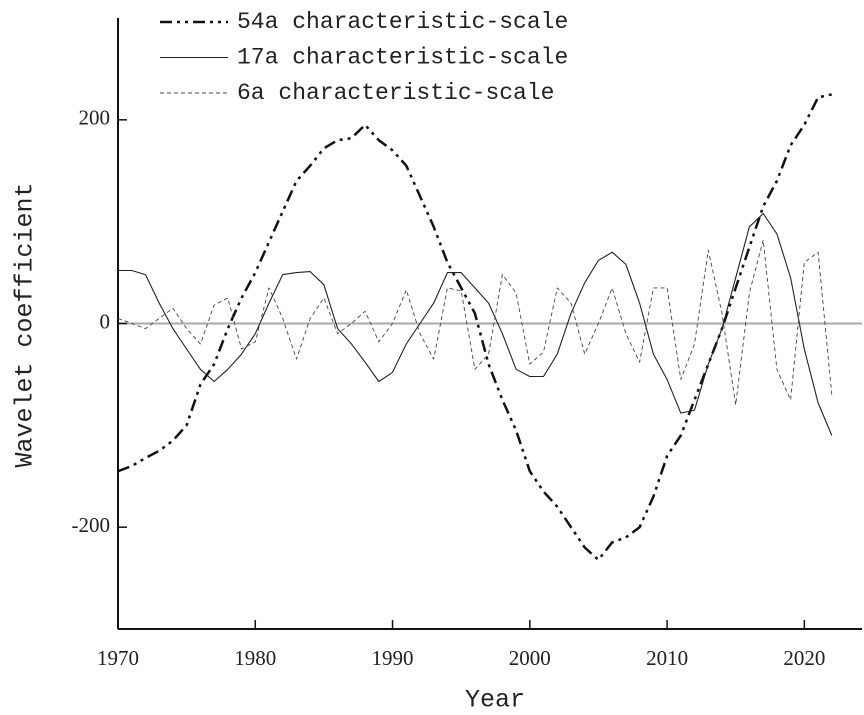  I want to click on y-axis-label: Wavelet coefficient, so click(25, 324).